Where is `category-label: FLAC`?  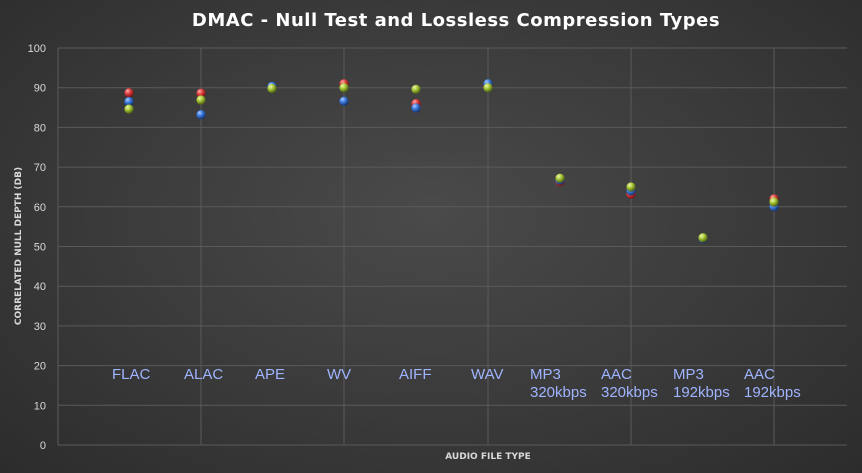 category-label: FLAC is located at coordinates (131, 374).